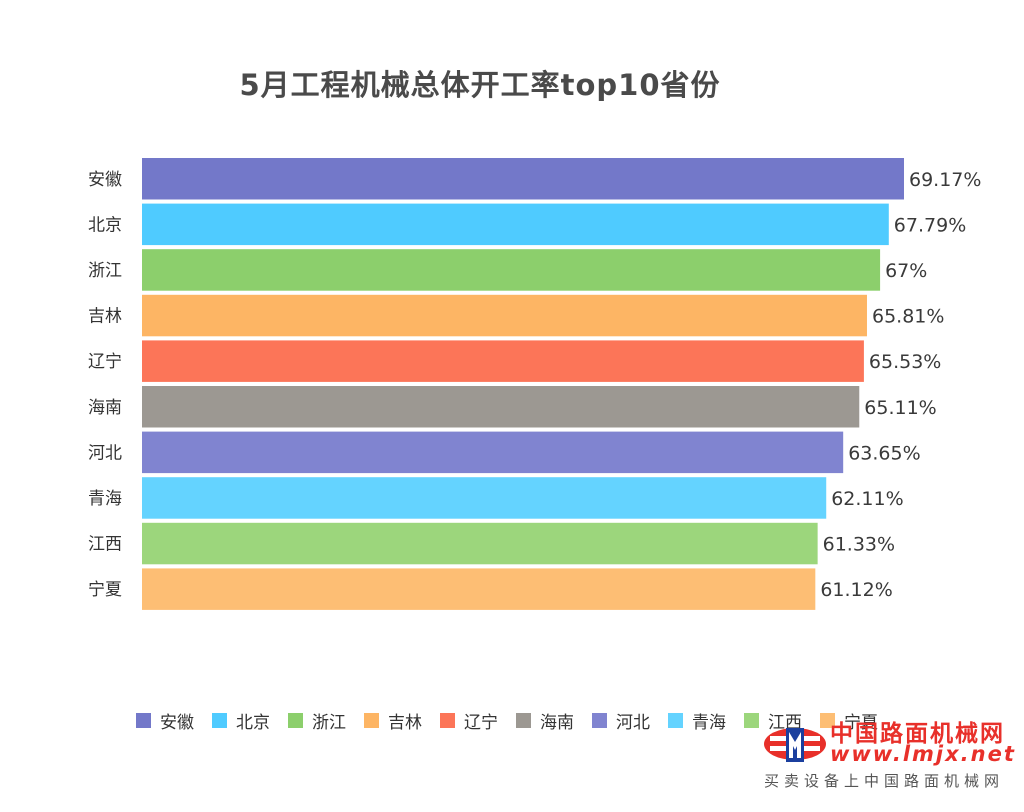 This screenshot has width=1024, height=812. I want to click on legend-label: 吉林, so click(405, 723).